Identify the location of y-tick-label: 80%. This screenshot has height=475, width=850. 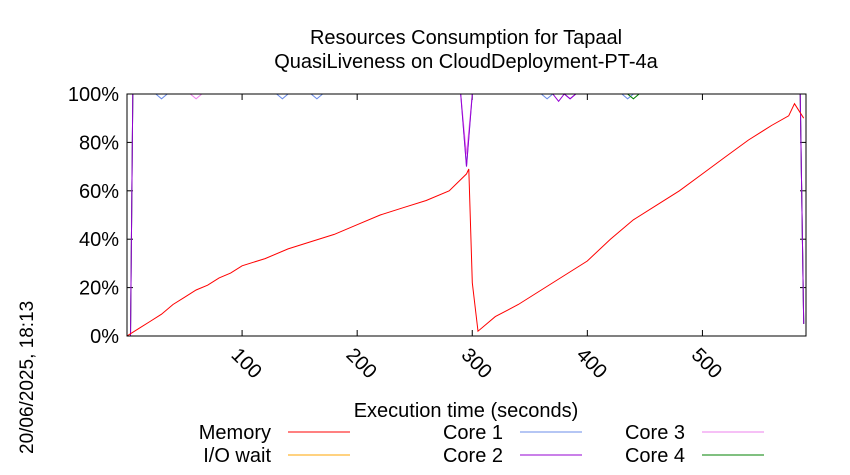
(99, 143).